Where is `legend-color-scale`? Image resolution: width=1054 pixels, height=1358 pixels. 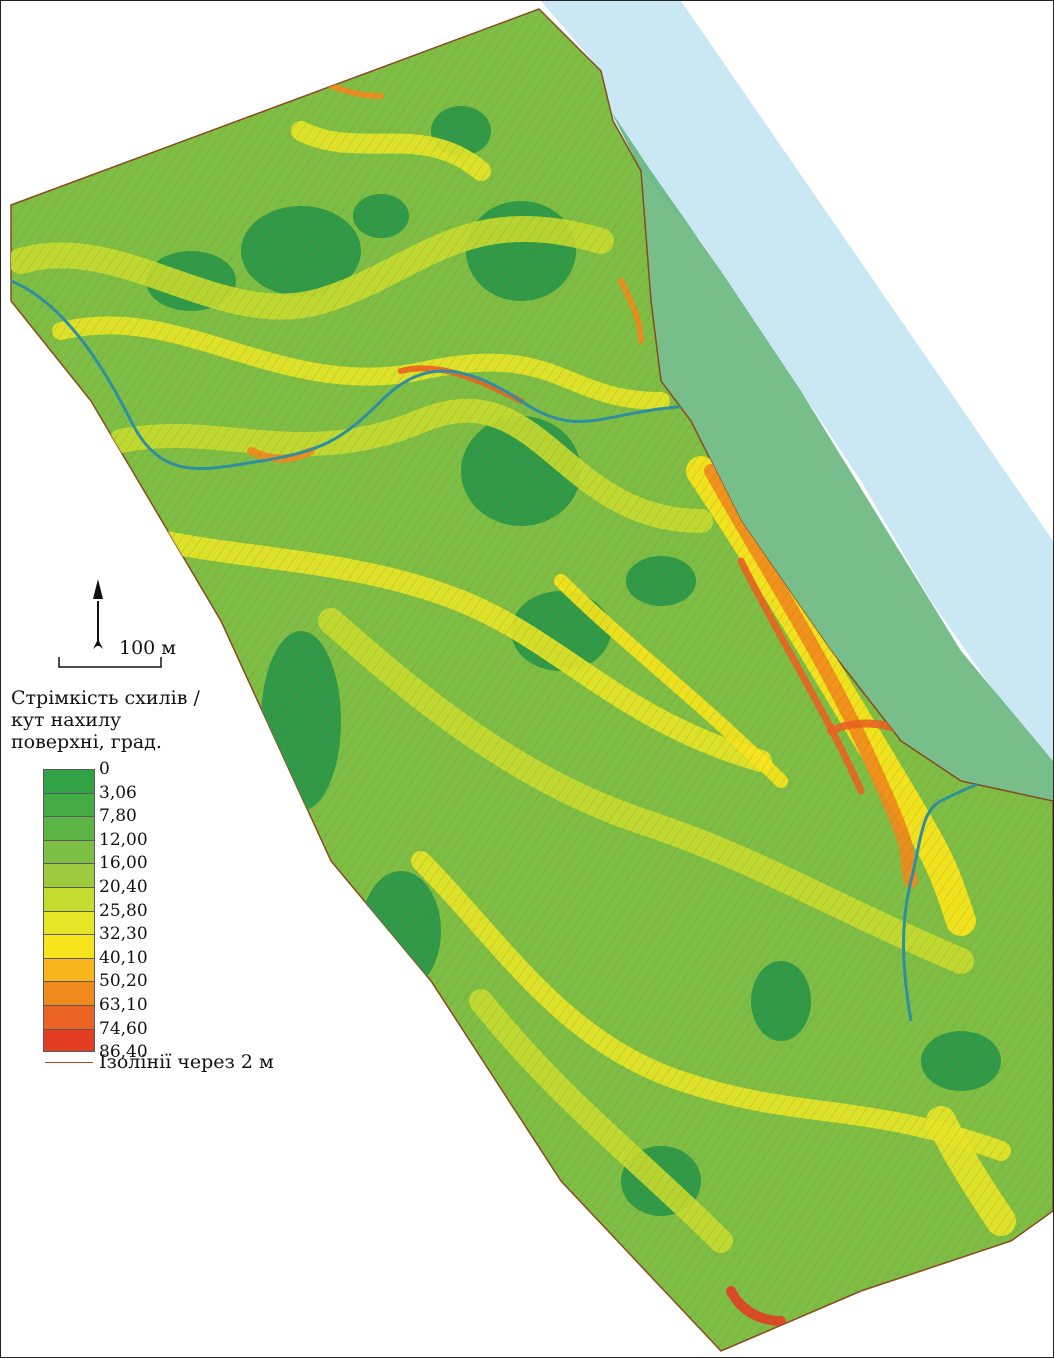 legend-color-scale is located at coordinates (69, 911).